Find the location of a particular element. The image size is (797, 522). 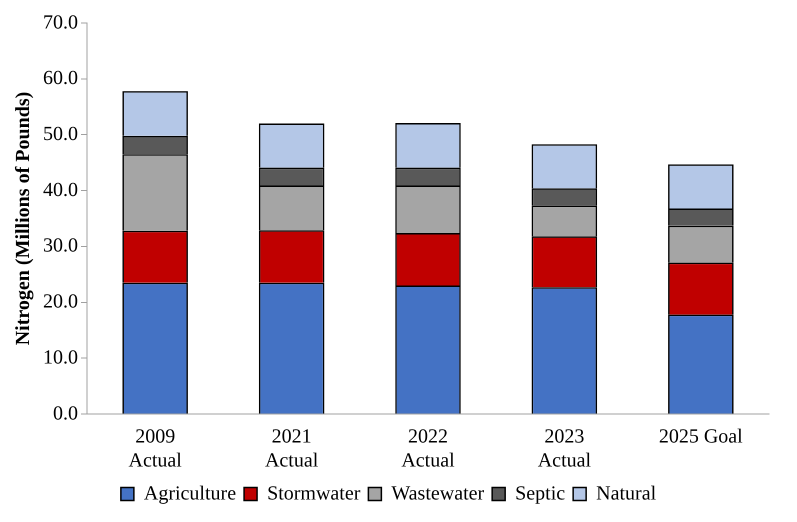

x-tick-label: 2025 Goal is located at coordinates (701, 436).